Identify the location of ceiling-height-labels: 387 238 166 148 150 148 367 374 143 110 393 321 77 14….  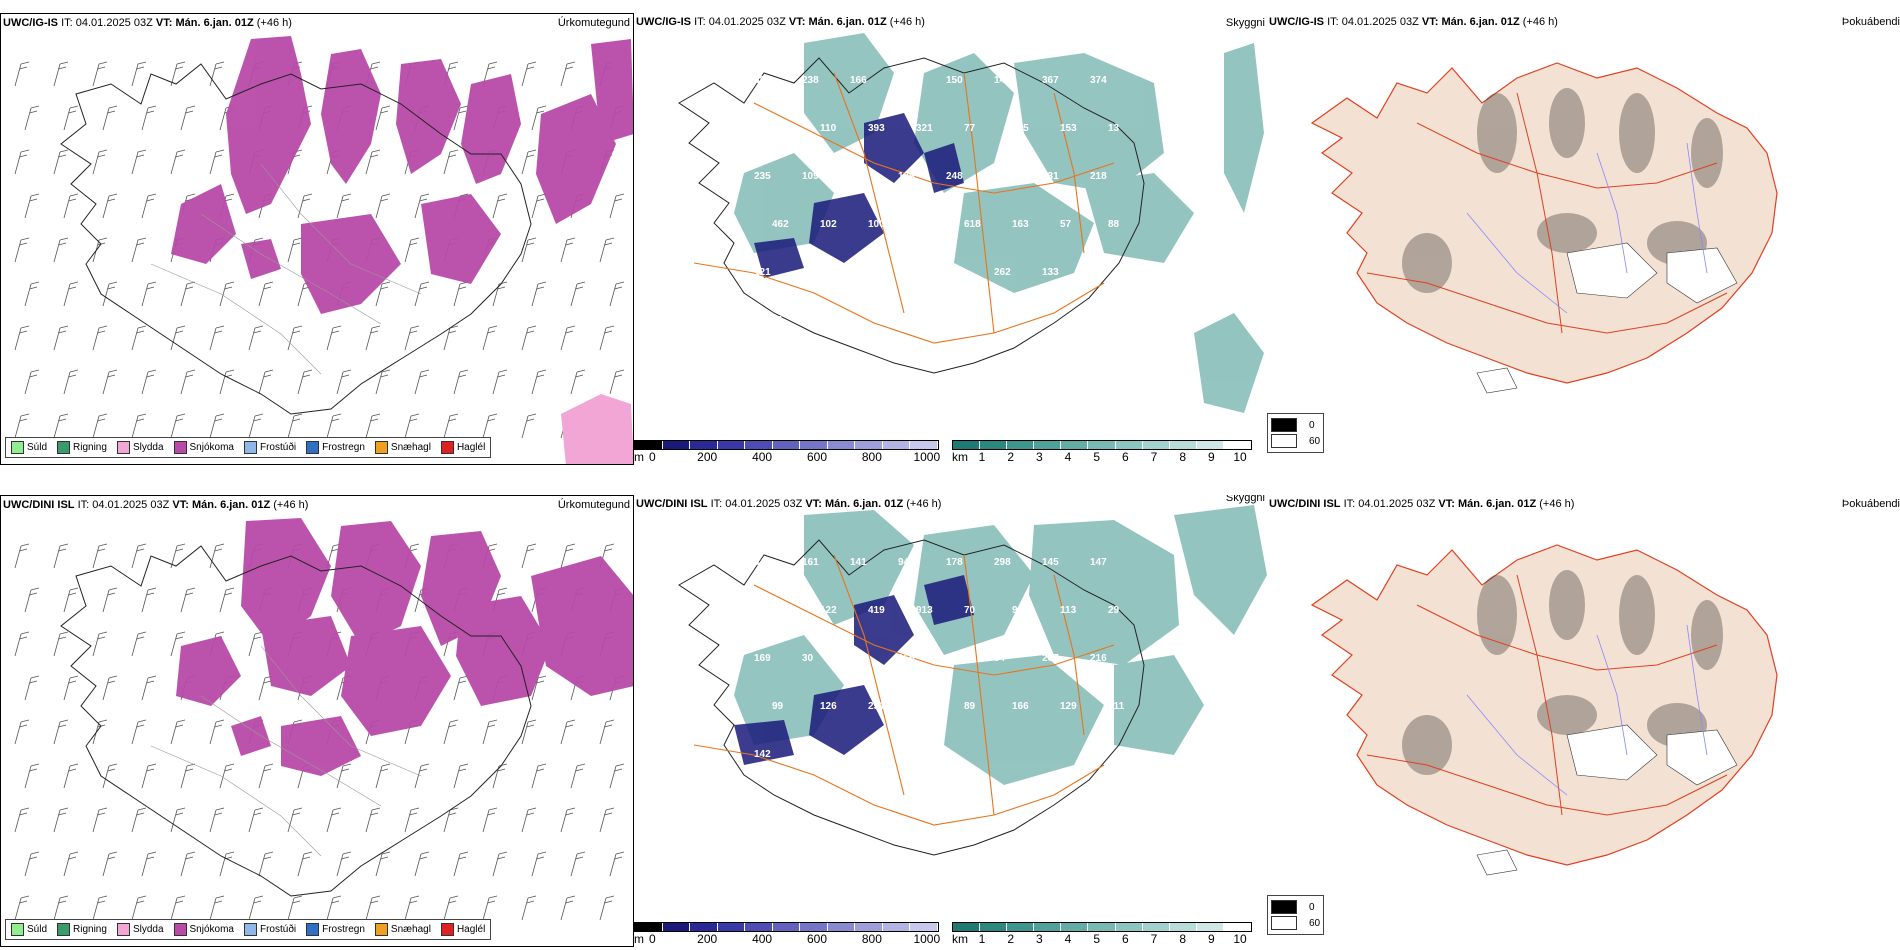
(937, 200).